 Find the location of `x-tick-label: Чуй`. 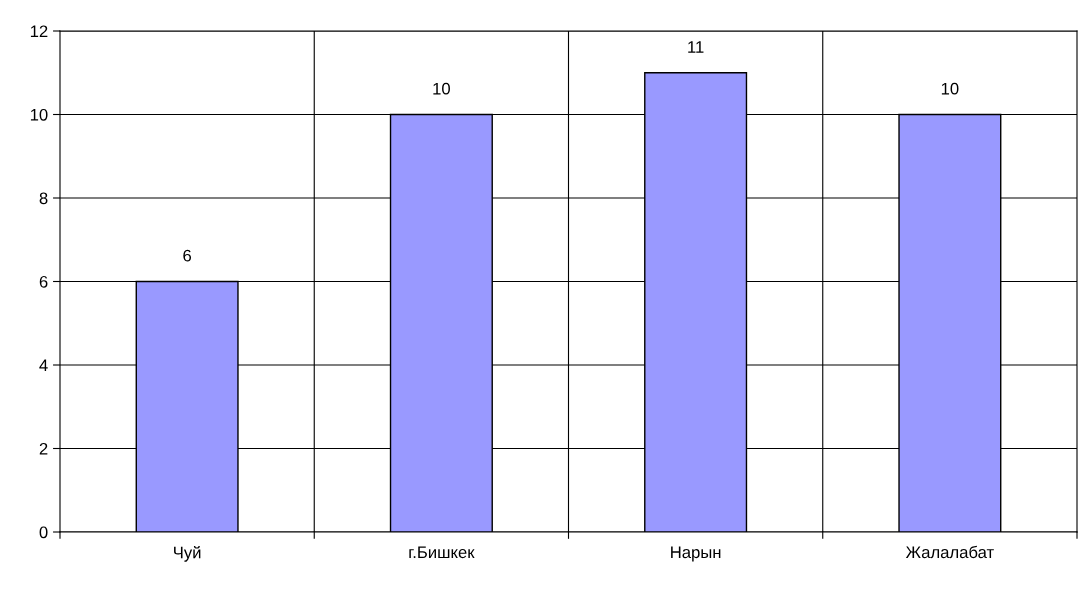

x-tick-label: Чуй is located at coordinates (187, 553).